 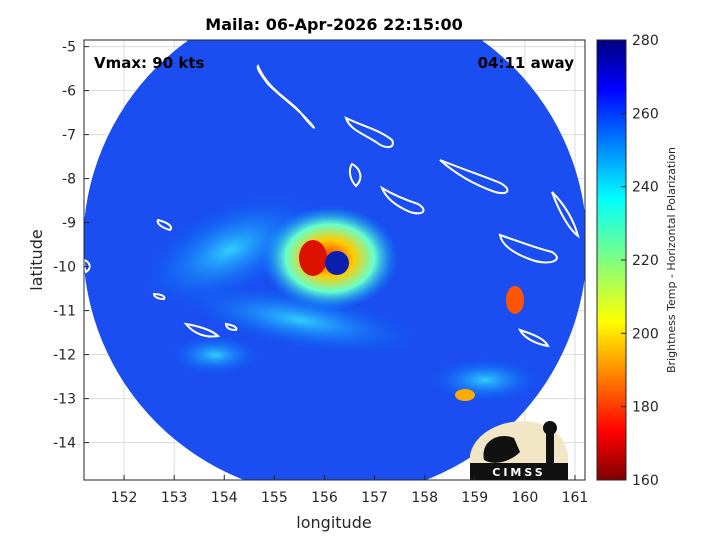 I want to click on x-tick-label: 152, so click(x=124, y=498).